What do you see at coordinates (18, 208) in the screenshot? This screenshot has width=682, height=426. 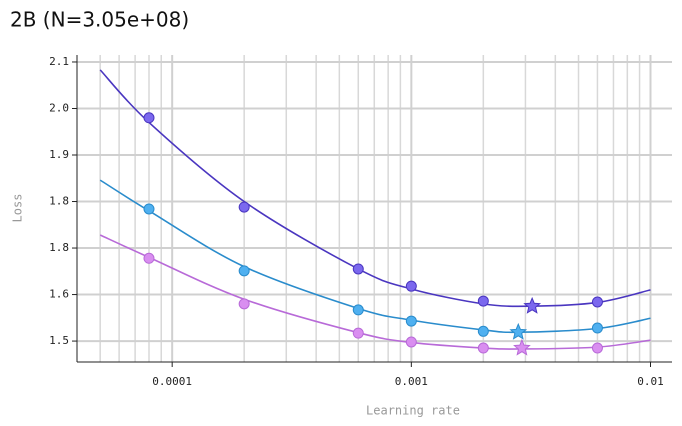 I see `y-axis-label: Loss` at bounding box center [18, 208].